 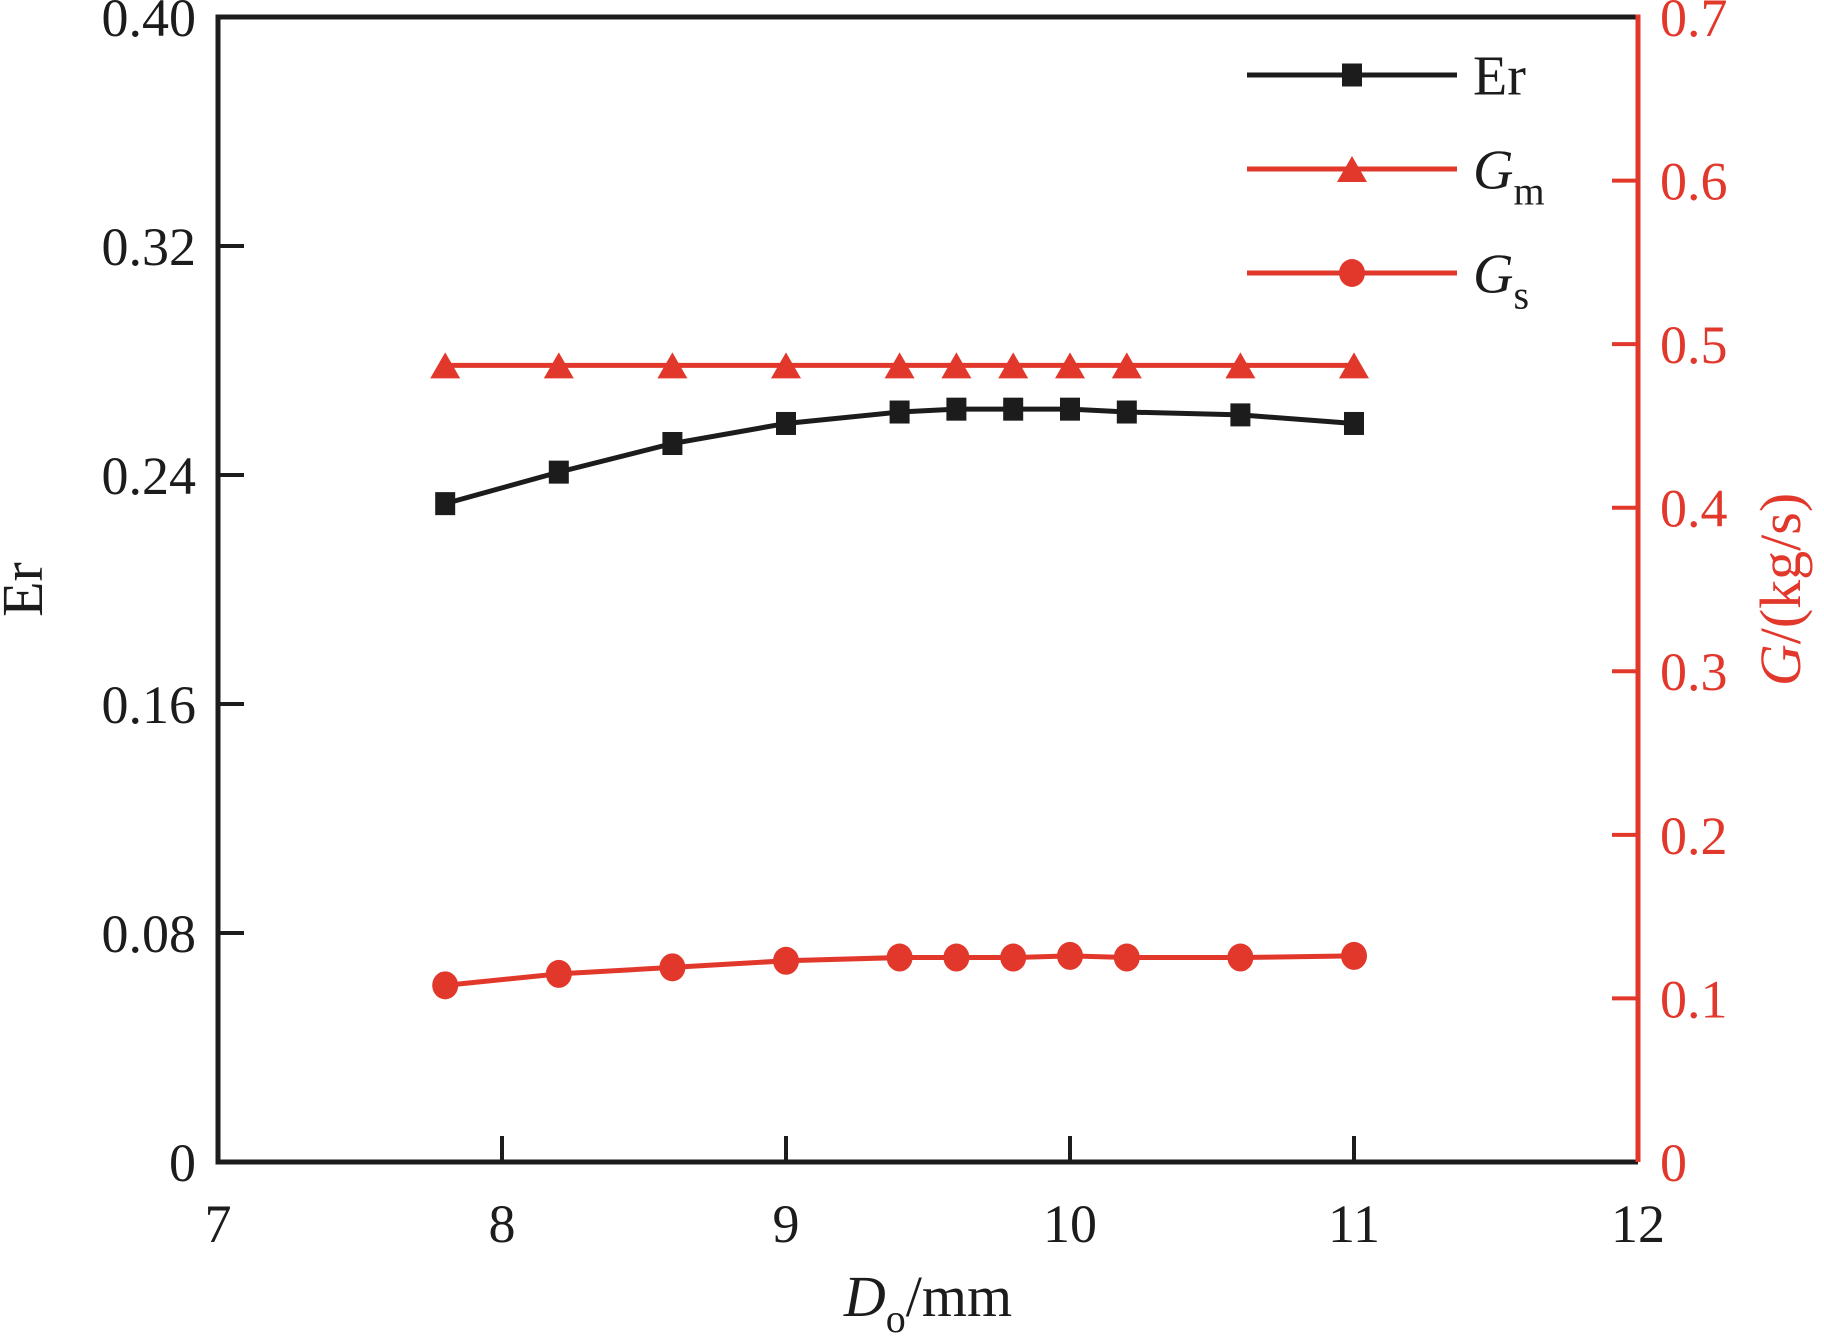 I want to click on legend-marker-circle, so click(x=1352, y=273).